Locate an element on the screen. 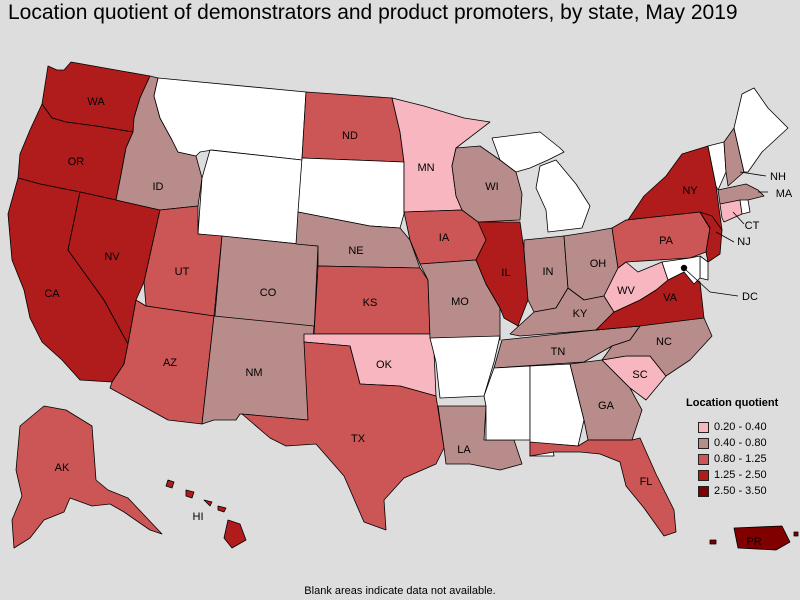 This screenshot has width=800, height=600. legend-label: 0.20 - 0.40 is located at coordinates (740, 427).